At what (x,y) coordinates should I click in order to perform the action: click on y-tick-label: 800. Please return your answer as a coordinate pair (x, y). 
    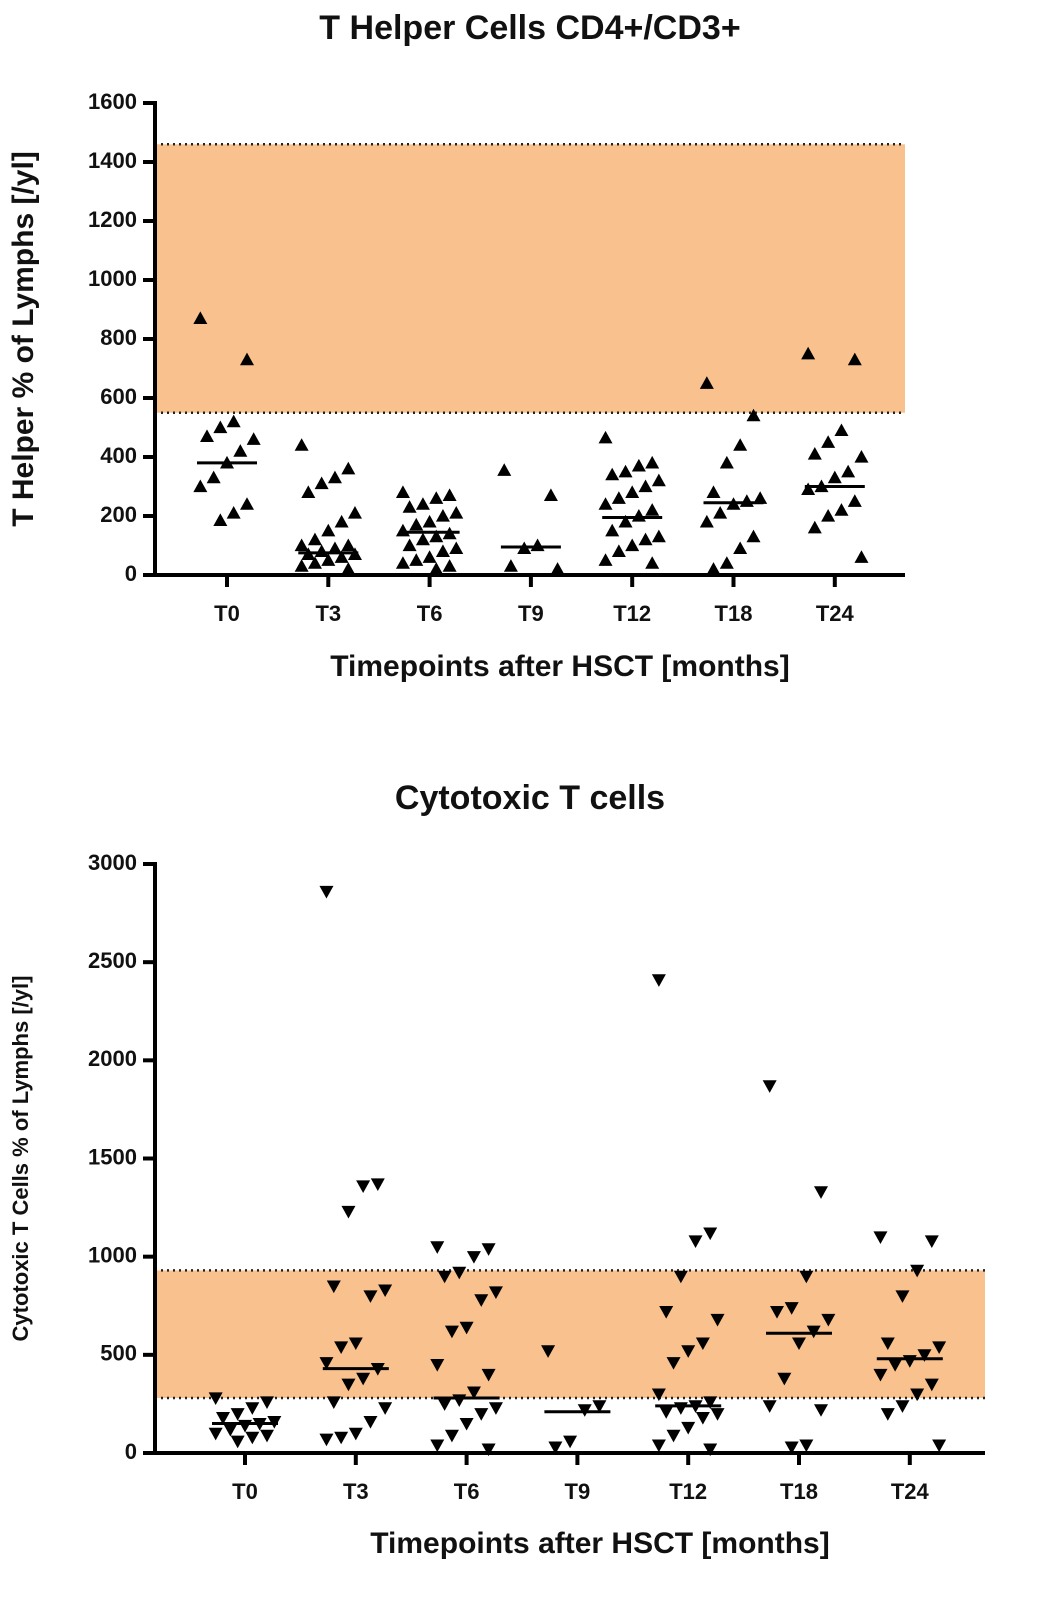
    Looking at the image, I should click on (118, 337).